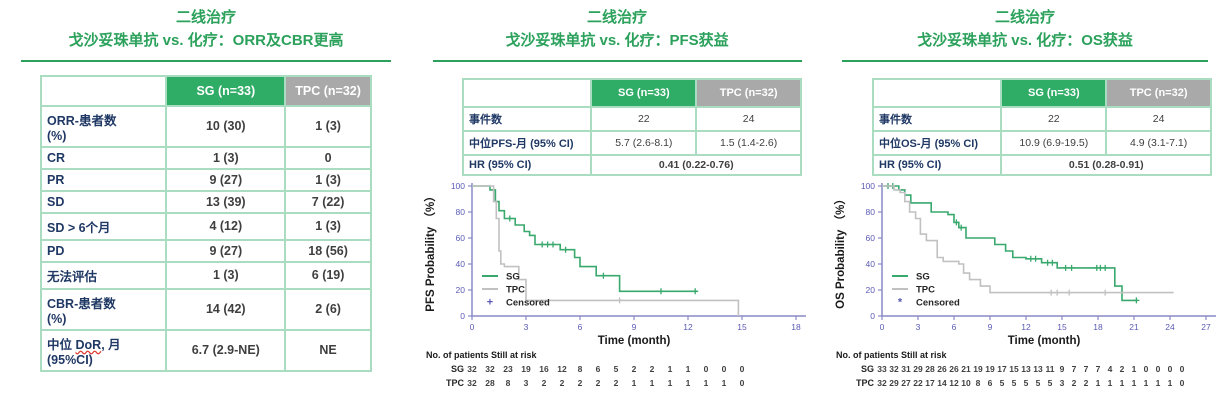  What do you see at coordinates (490, 302) in the screenshot?
I see `legend-censored-symbol: +` at bounding box center [490, 302].